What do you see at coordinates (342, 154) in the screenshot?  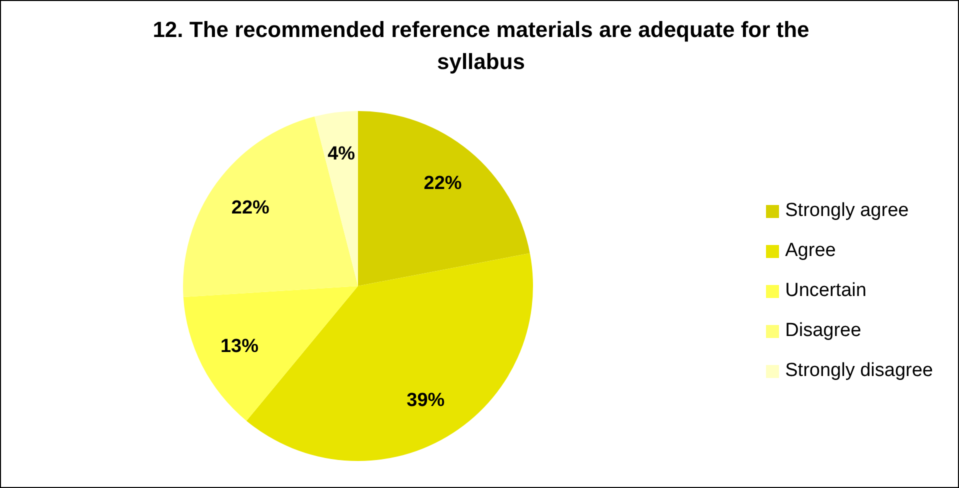 I see `data-label: 4%` at bounding box center [342, 154].